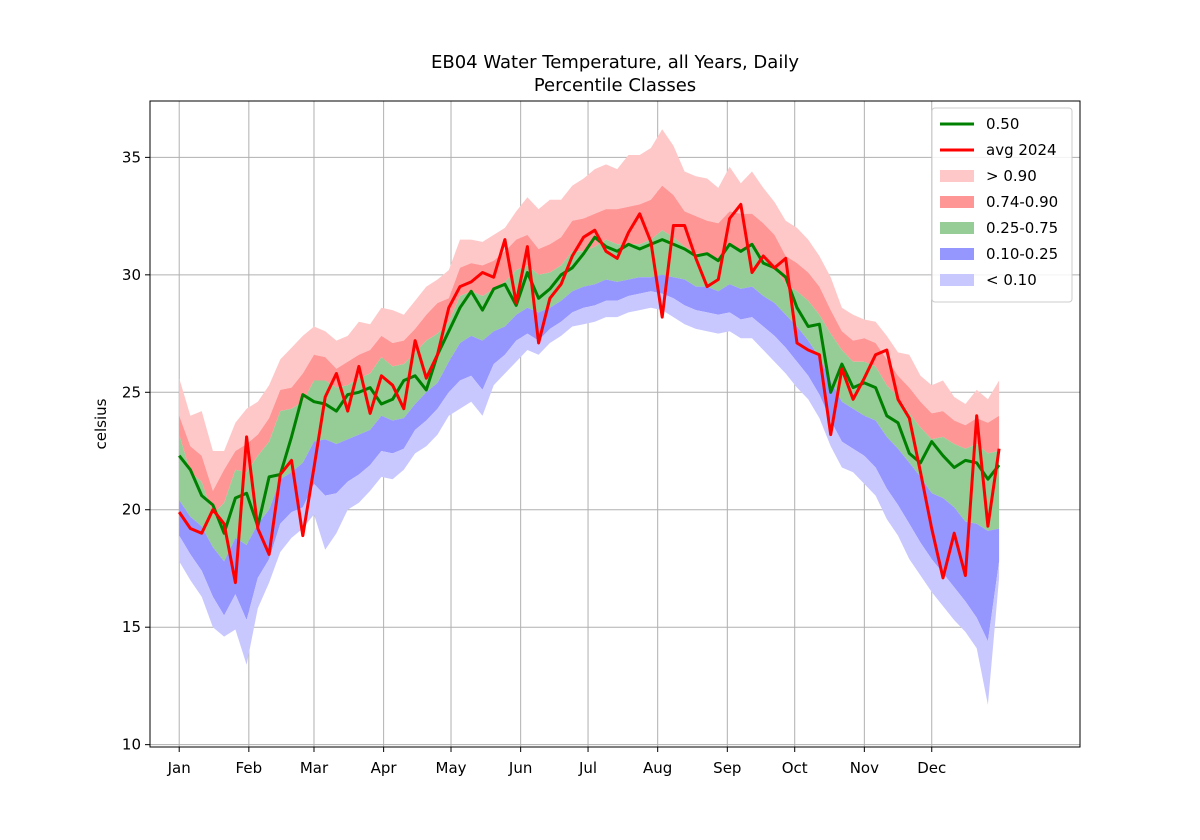 This screenshot has height=840, width=1200. Describe the element at coordinates (131, 275) in the screenshot. I see `y-tick-label: 30` at that location.